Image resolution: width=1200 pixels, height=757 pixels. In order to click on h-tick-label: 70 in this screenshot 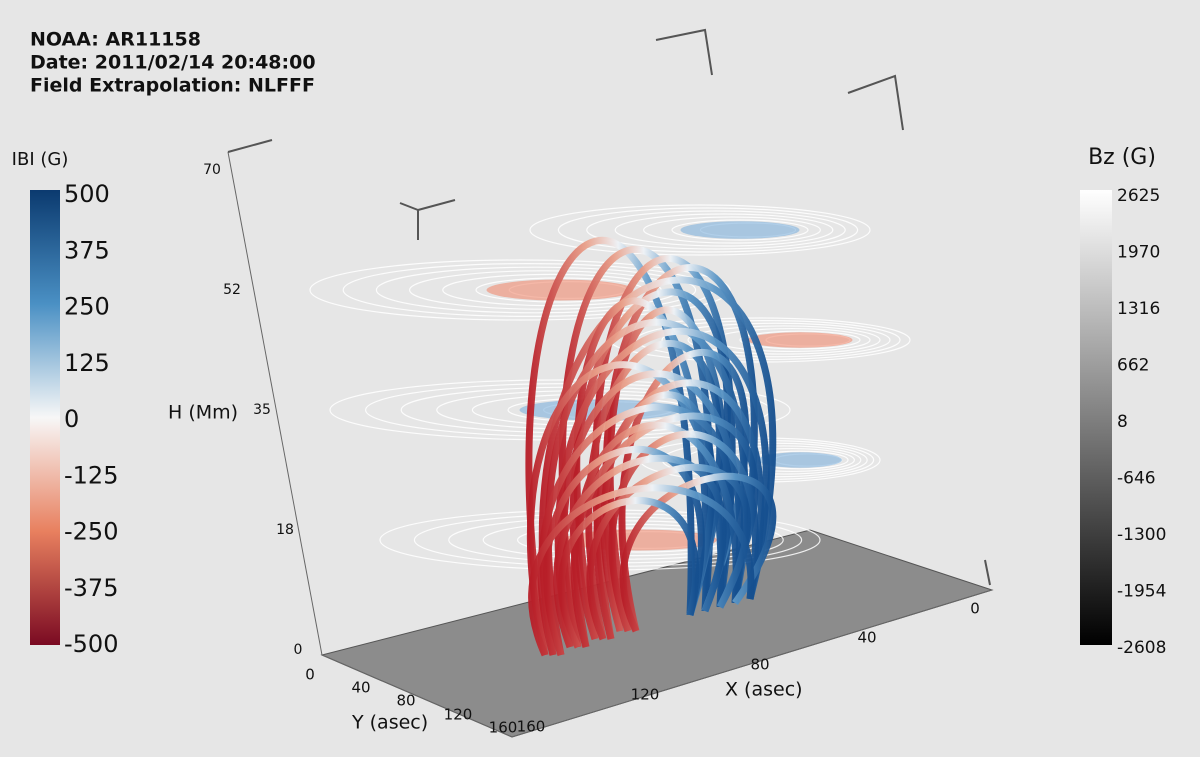, I will do `click(212, 170)`.